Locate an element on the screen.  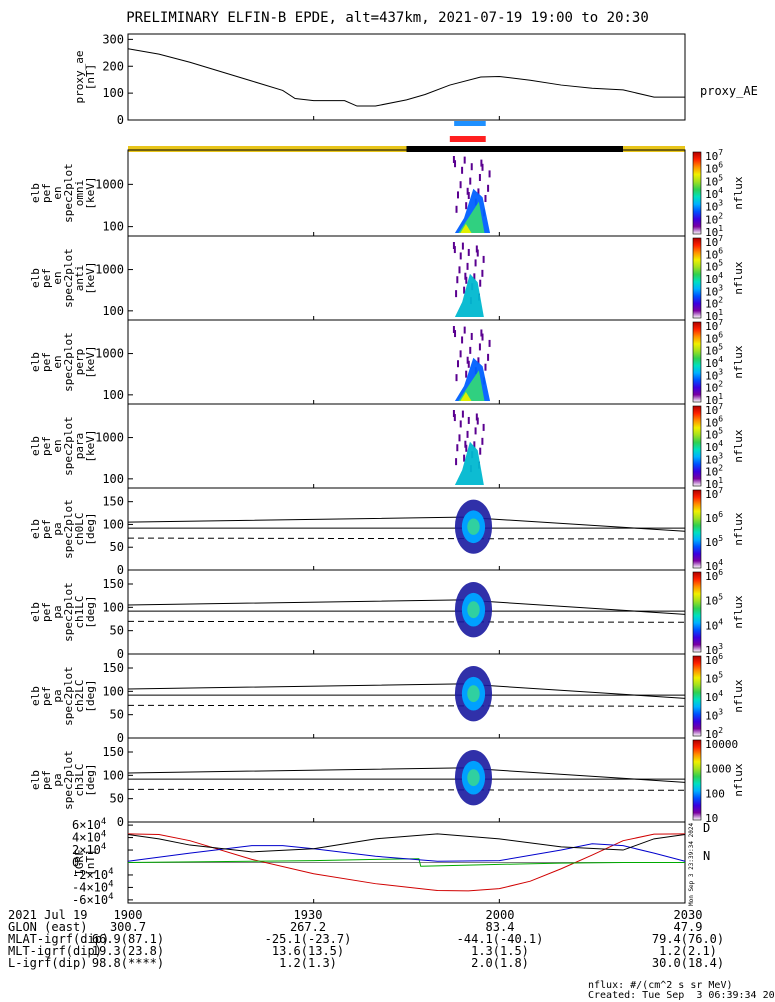
ytick-label-proxy_ae: 100 is located at coordinates (113, 93).